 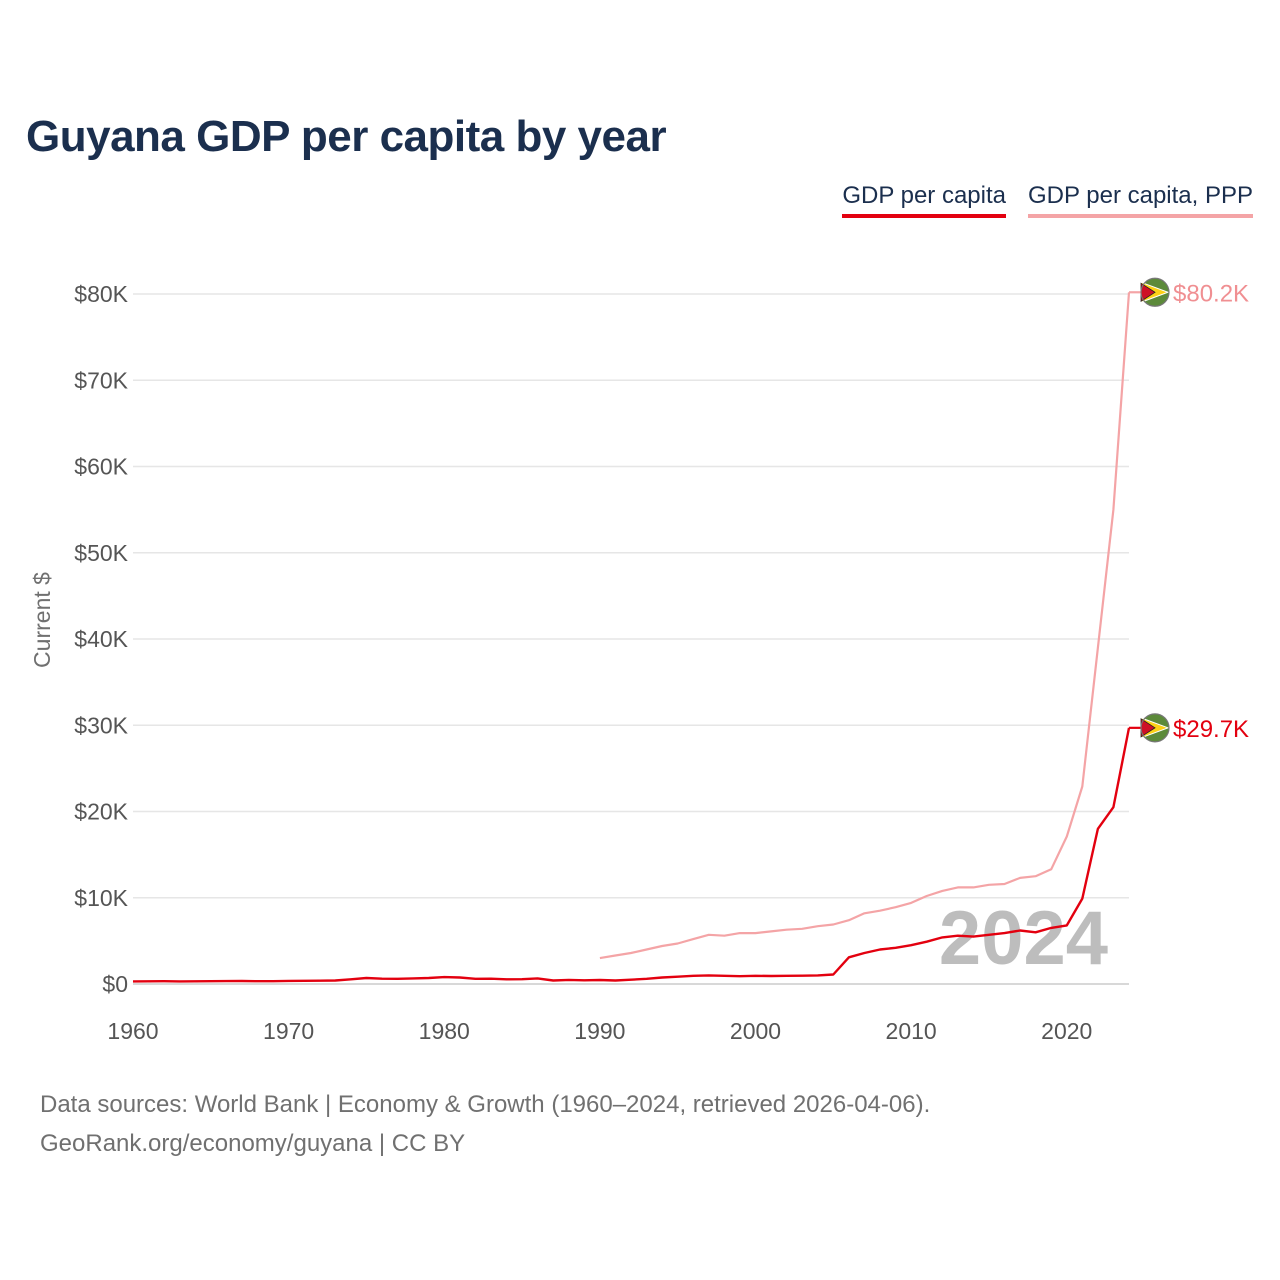 What do you see at coordinates (924, 200) in the screenshot?
I see `legend-item-gdp: GDP per capita` at bounding box center [924, 200].